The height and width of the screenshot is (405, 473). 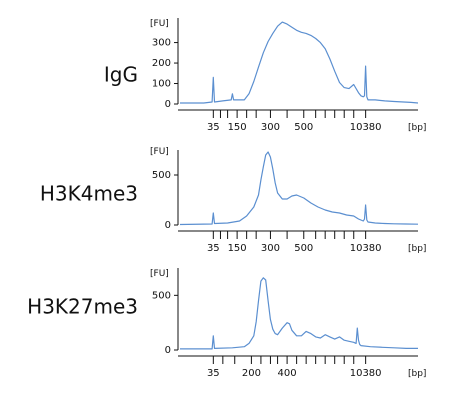 I want to click on y-tick-label: 200, so click(x=161, y=63).